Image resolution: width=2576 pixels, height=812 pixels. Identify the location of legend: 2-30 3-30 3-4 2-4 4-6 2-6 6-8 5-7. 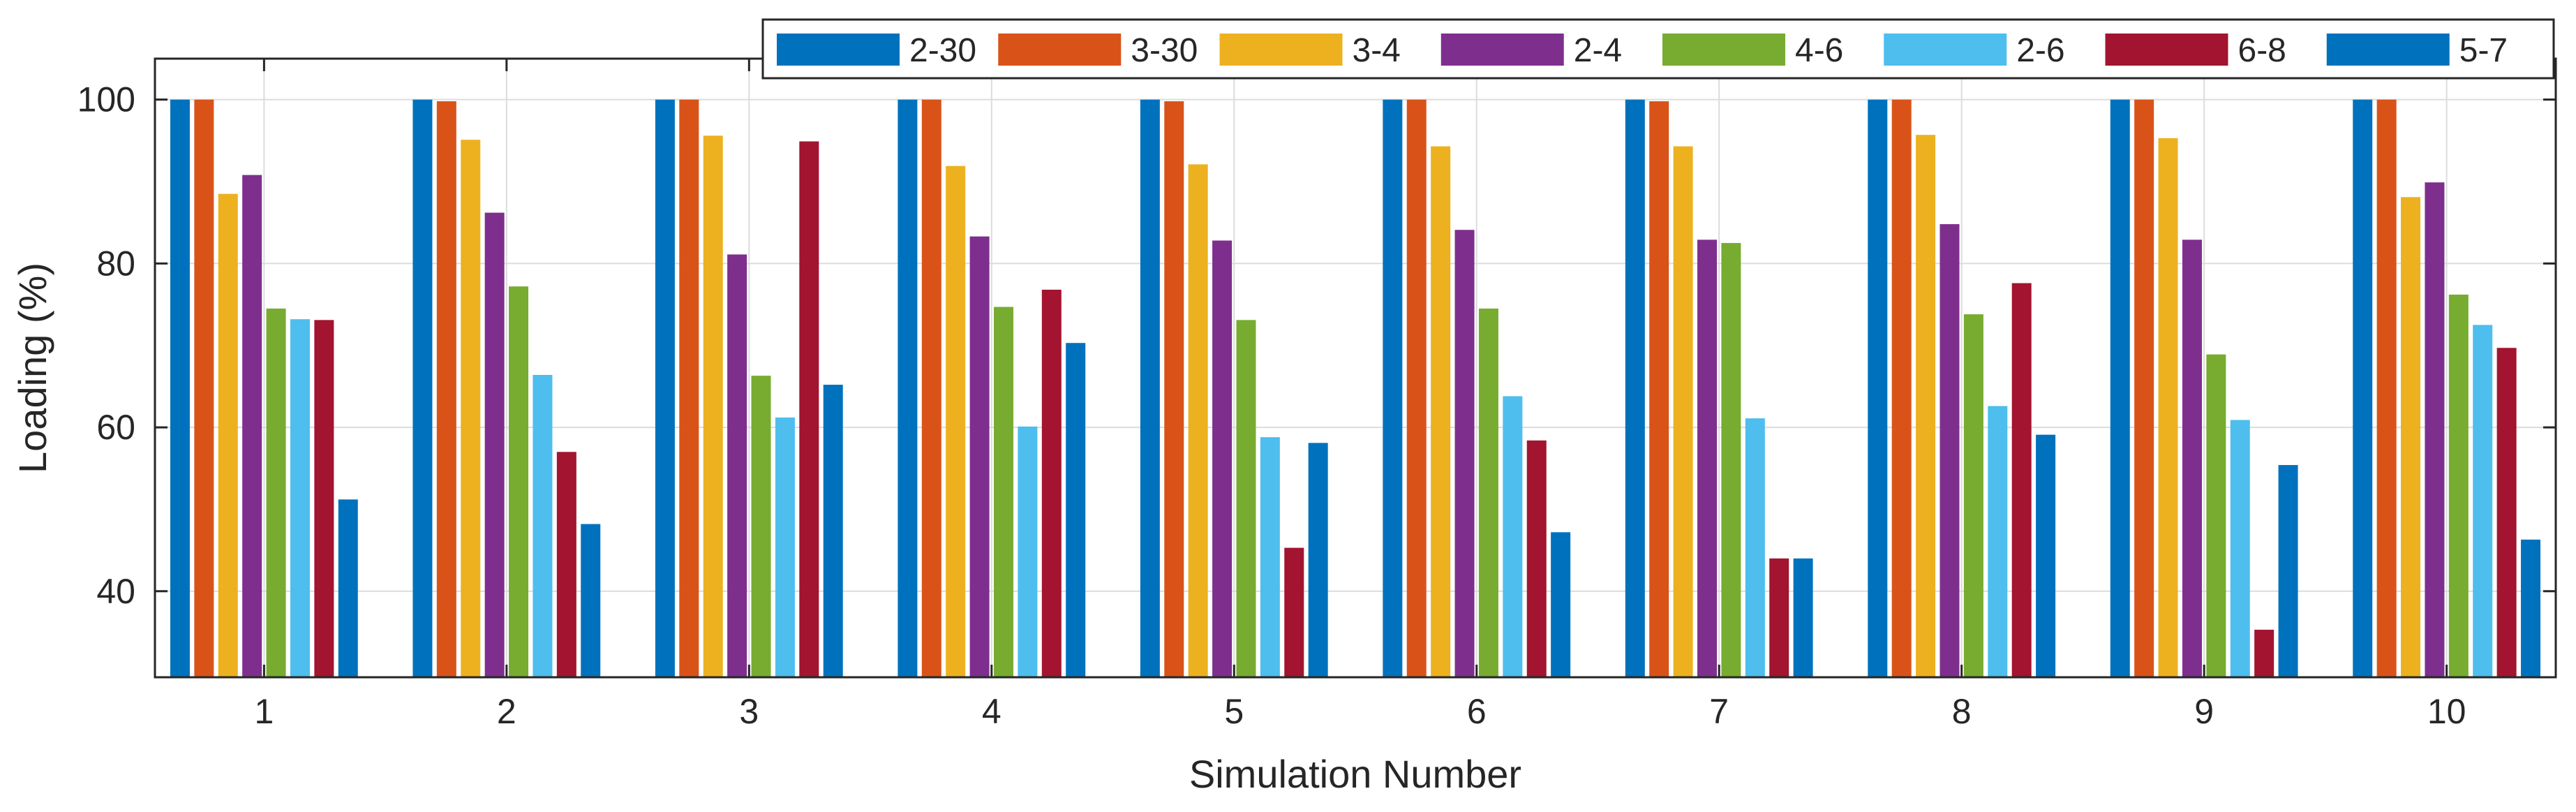
(1658, 49).